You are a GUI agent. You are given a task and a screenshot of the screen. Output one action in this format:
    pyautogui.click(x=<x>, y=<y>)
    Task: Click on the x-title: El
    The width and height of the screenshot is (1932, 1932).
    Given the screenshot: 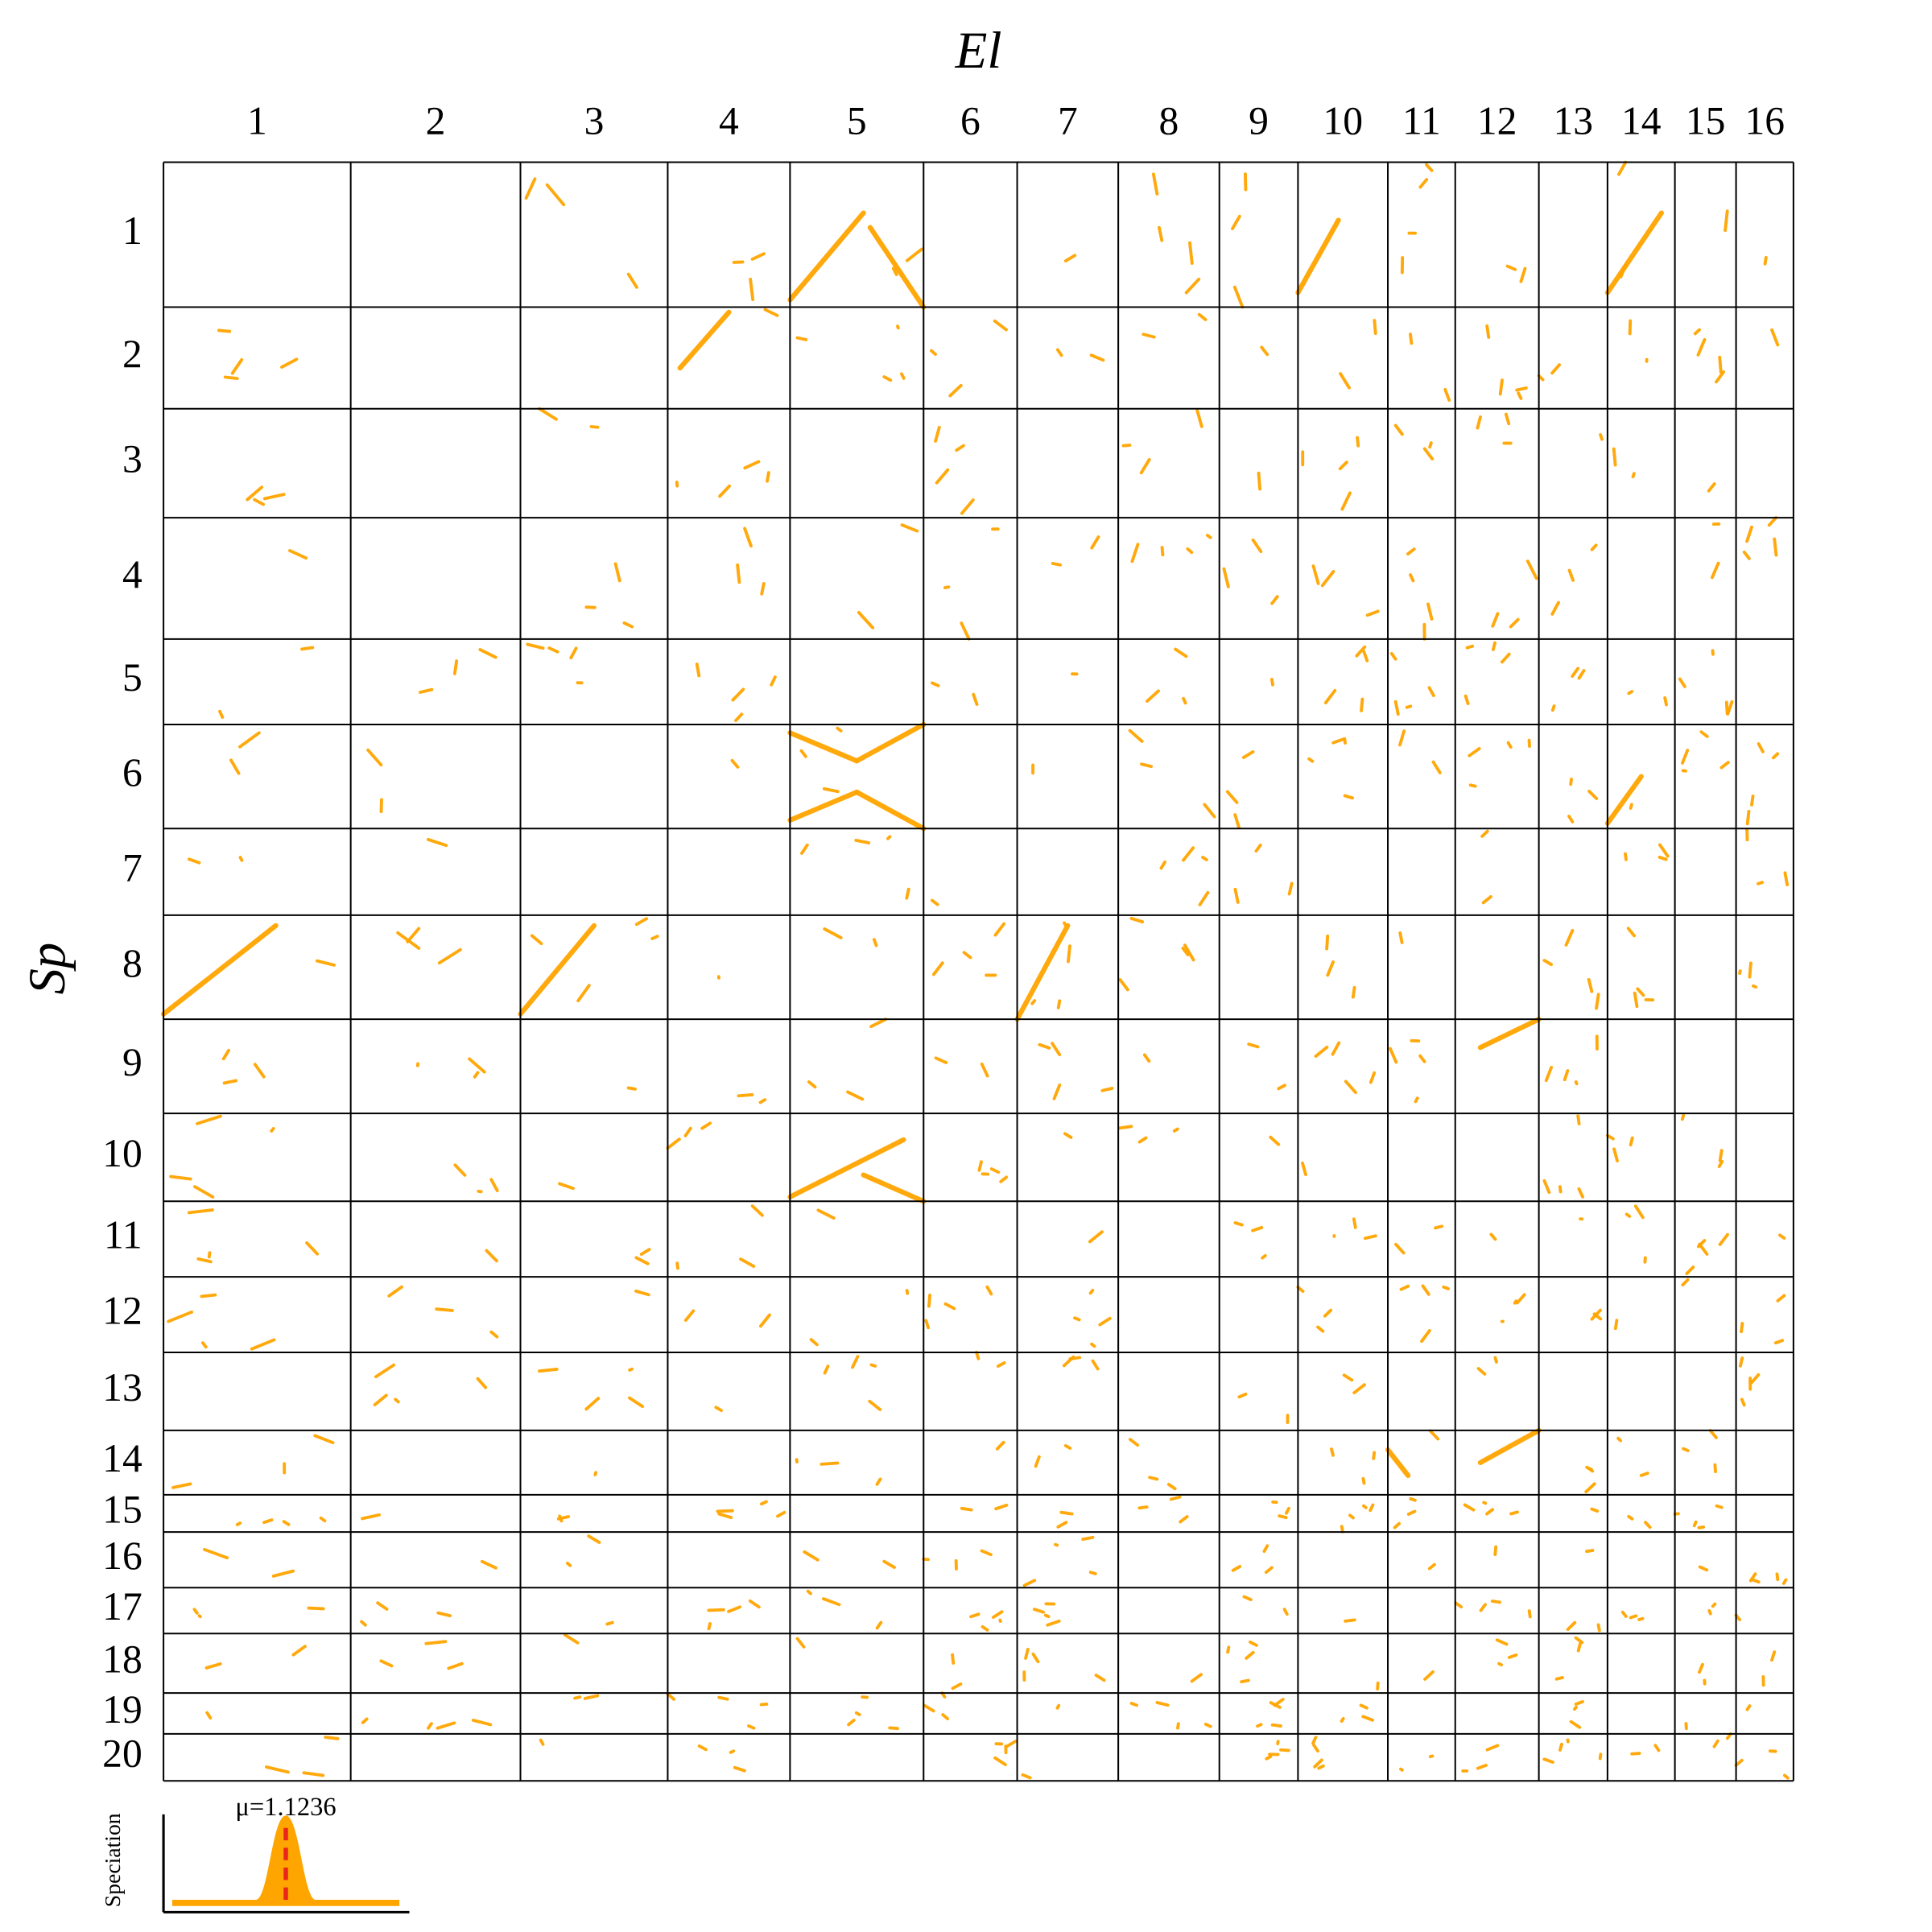 What is the action you would take?
    pyautogui.click(x=978, y=51)
    